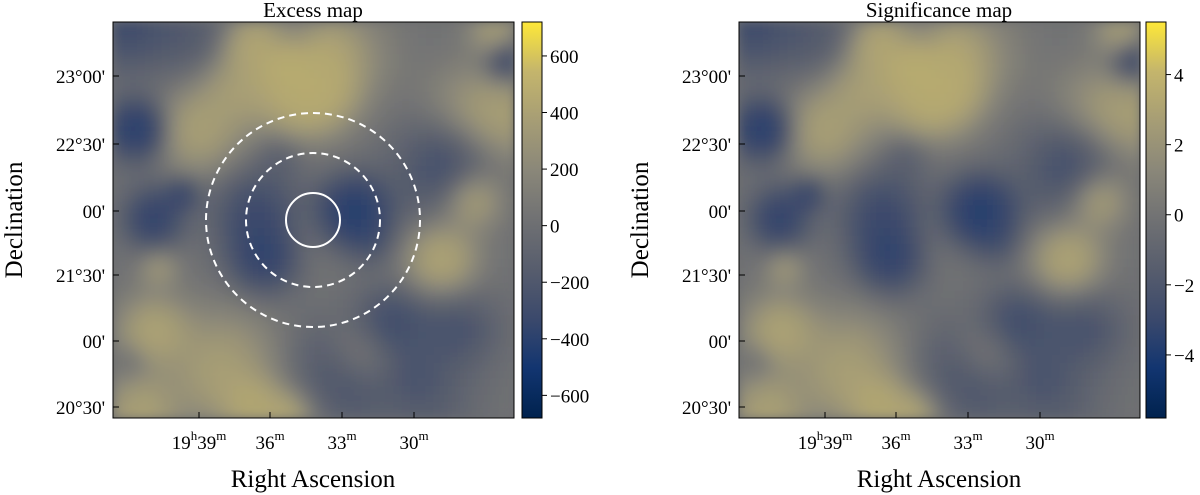  What do you see at coordinates (825, 441) in the screenshot?
I see `significance-map-x-tick-label: 19h39m` at bounding box center [825, 441].